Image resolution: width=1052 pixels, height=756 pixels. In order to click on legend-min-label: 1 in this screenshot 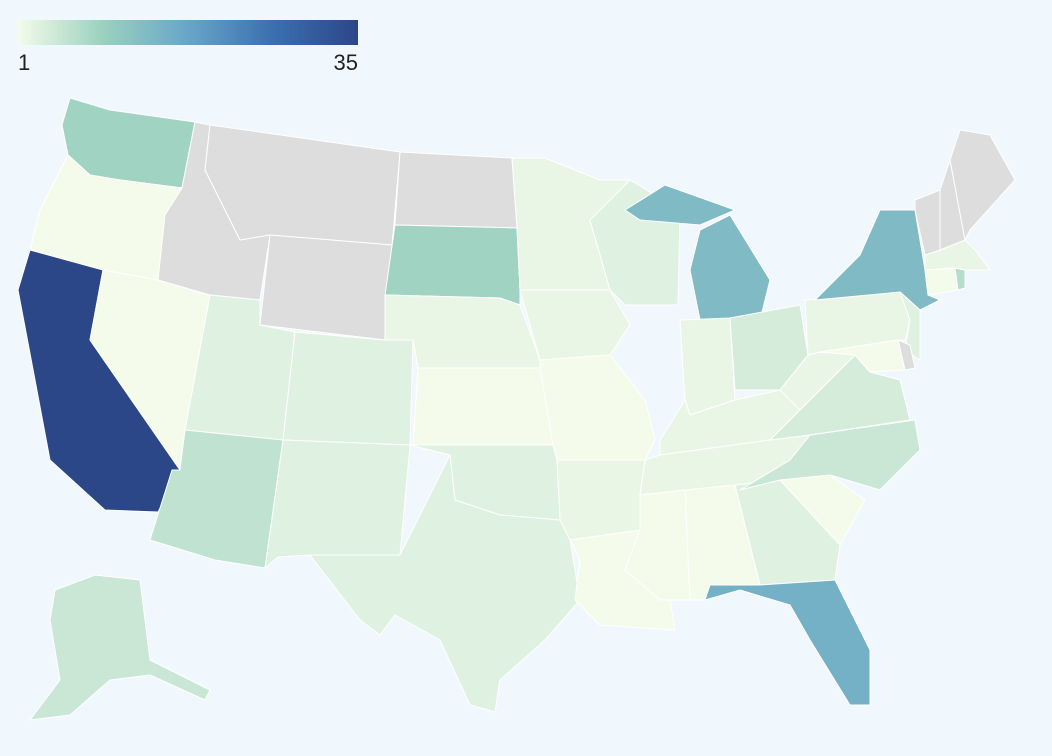, I will do `click(24, 62)`.